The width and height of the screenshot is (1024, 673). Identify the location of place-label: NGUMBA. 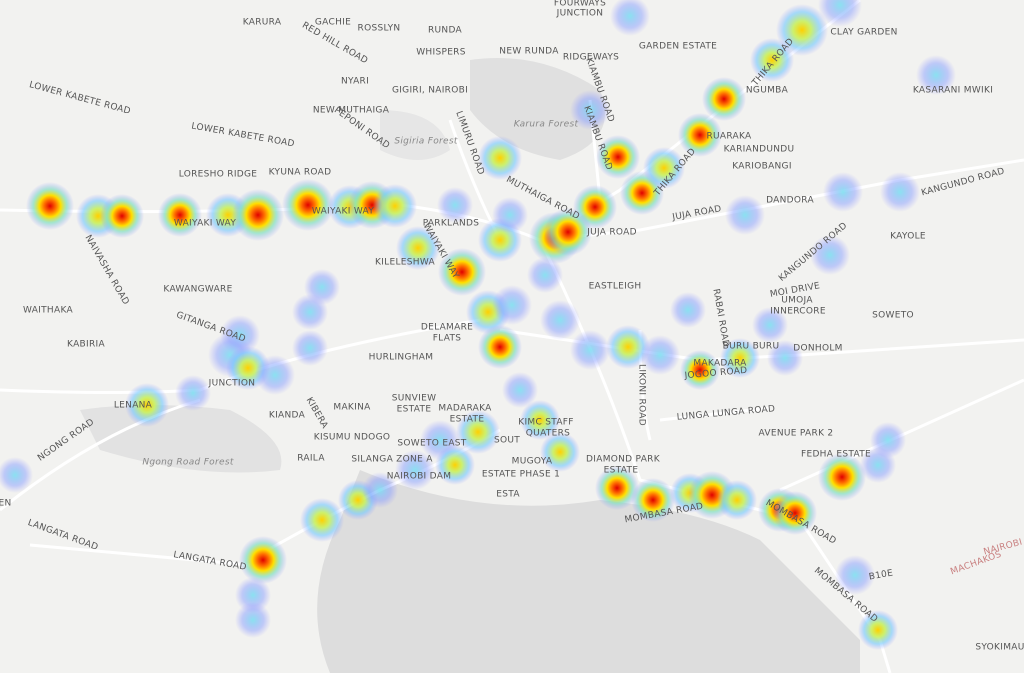
(767, 91).